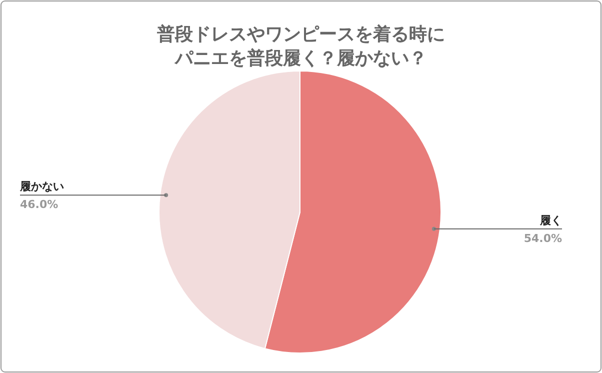  What do you see at coordinates (543, 238) in the screenshot?
I see `data-label: 54.0%` at bounding box center [543, 238].